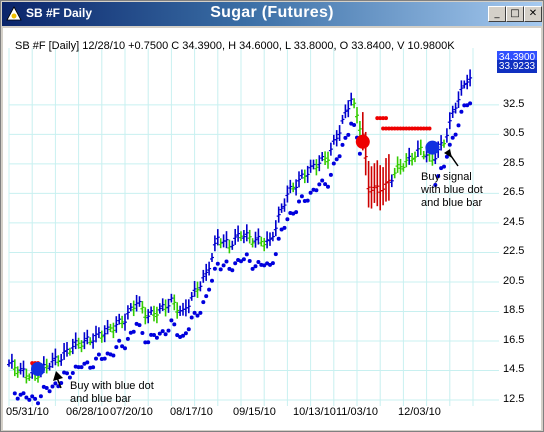 The width and height of the screenshot is (544, 432). What do you see at coordinates (272, 14) in the screenshot?
I see `title-bar: SB #F Daily Sugar (Futures) _ □ ✕` at bounding box center [272, 14].